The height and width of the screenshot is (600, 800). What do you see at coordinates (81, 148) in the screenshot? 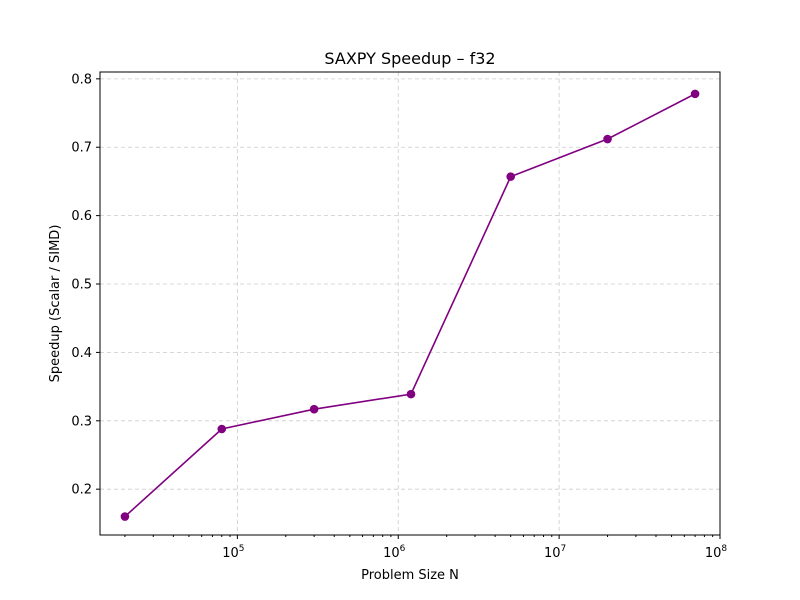
I see `y-tick-label: 0.7` at bounding box center [81, 148].